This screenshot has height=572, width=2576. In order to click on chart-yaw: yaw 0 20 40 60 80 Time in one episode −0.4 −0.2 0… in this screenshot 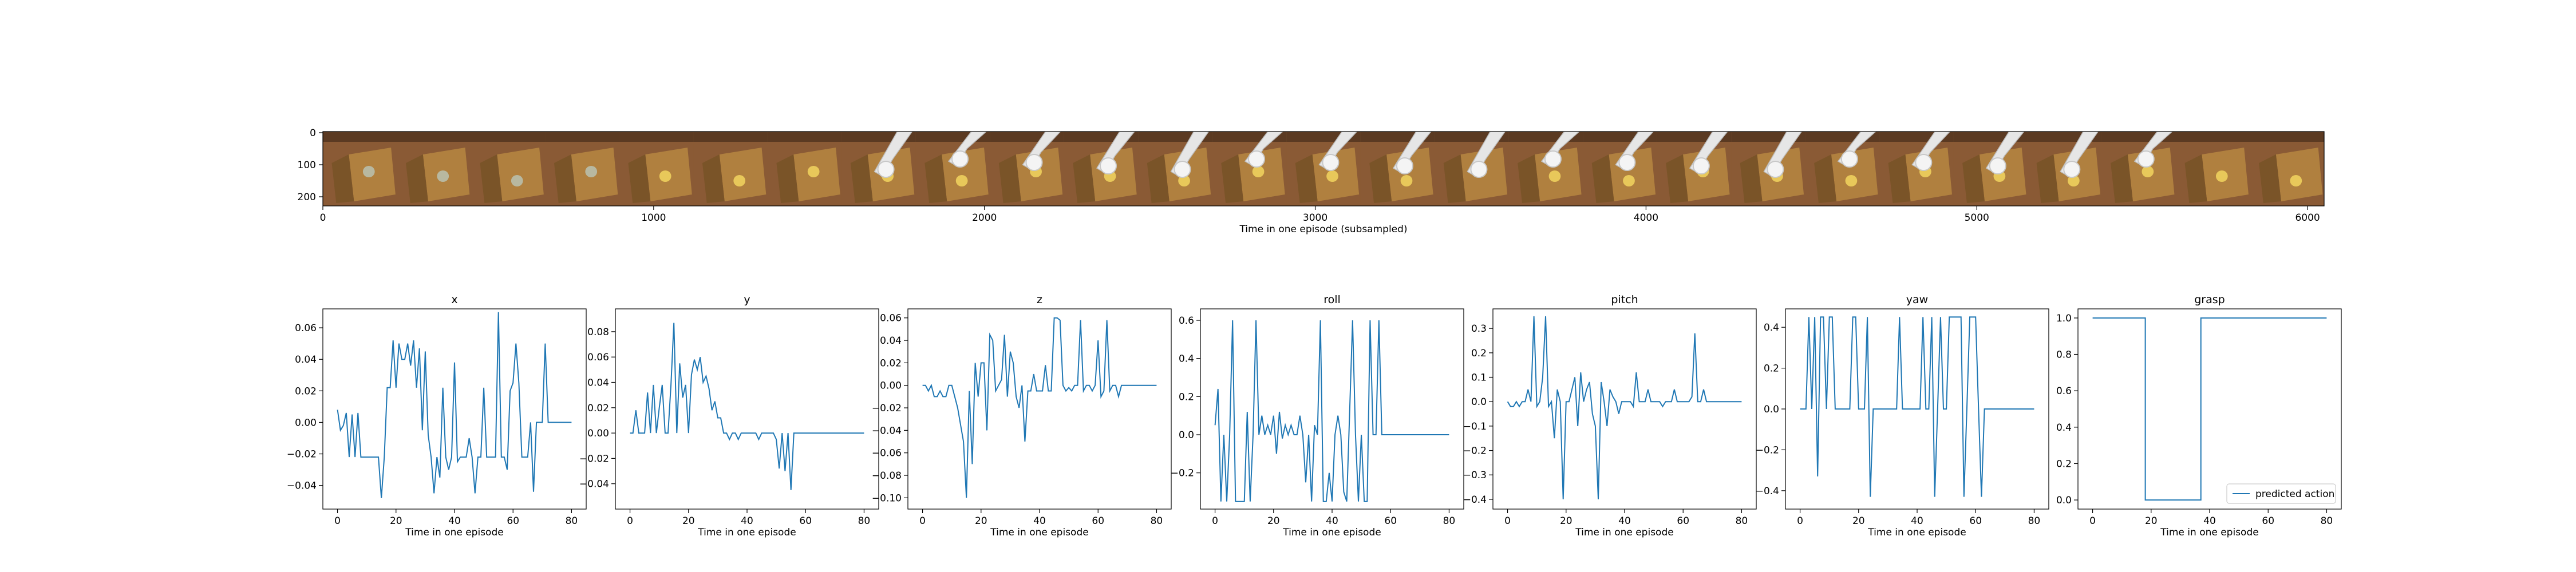, I will do `click(1902, 415)`.